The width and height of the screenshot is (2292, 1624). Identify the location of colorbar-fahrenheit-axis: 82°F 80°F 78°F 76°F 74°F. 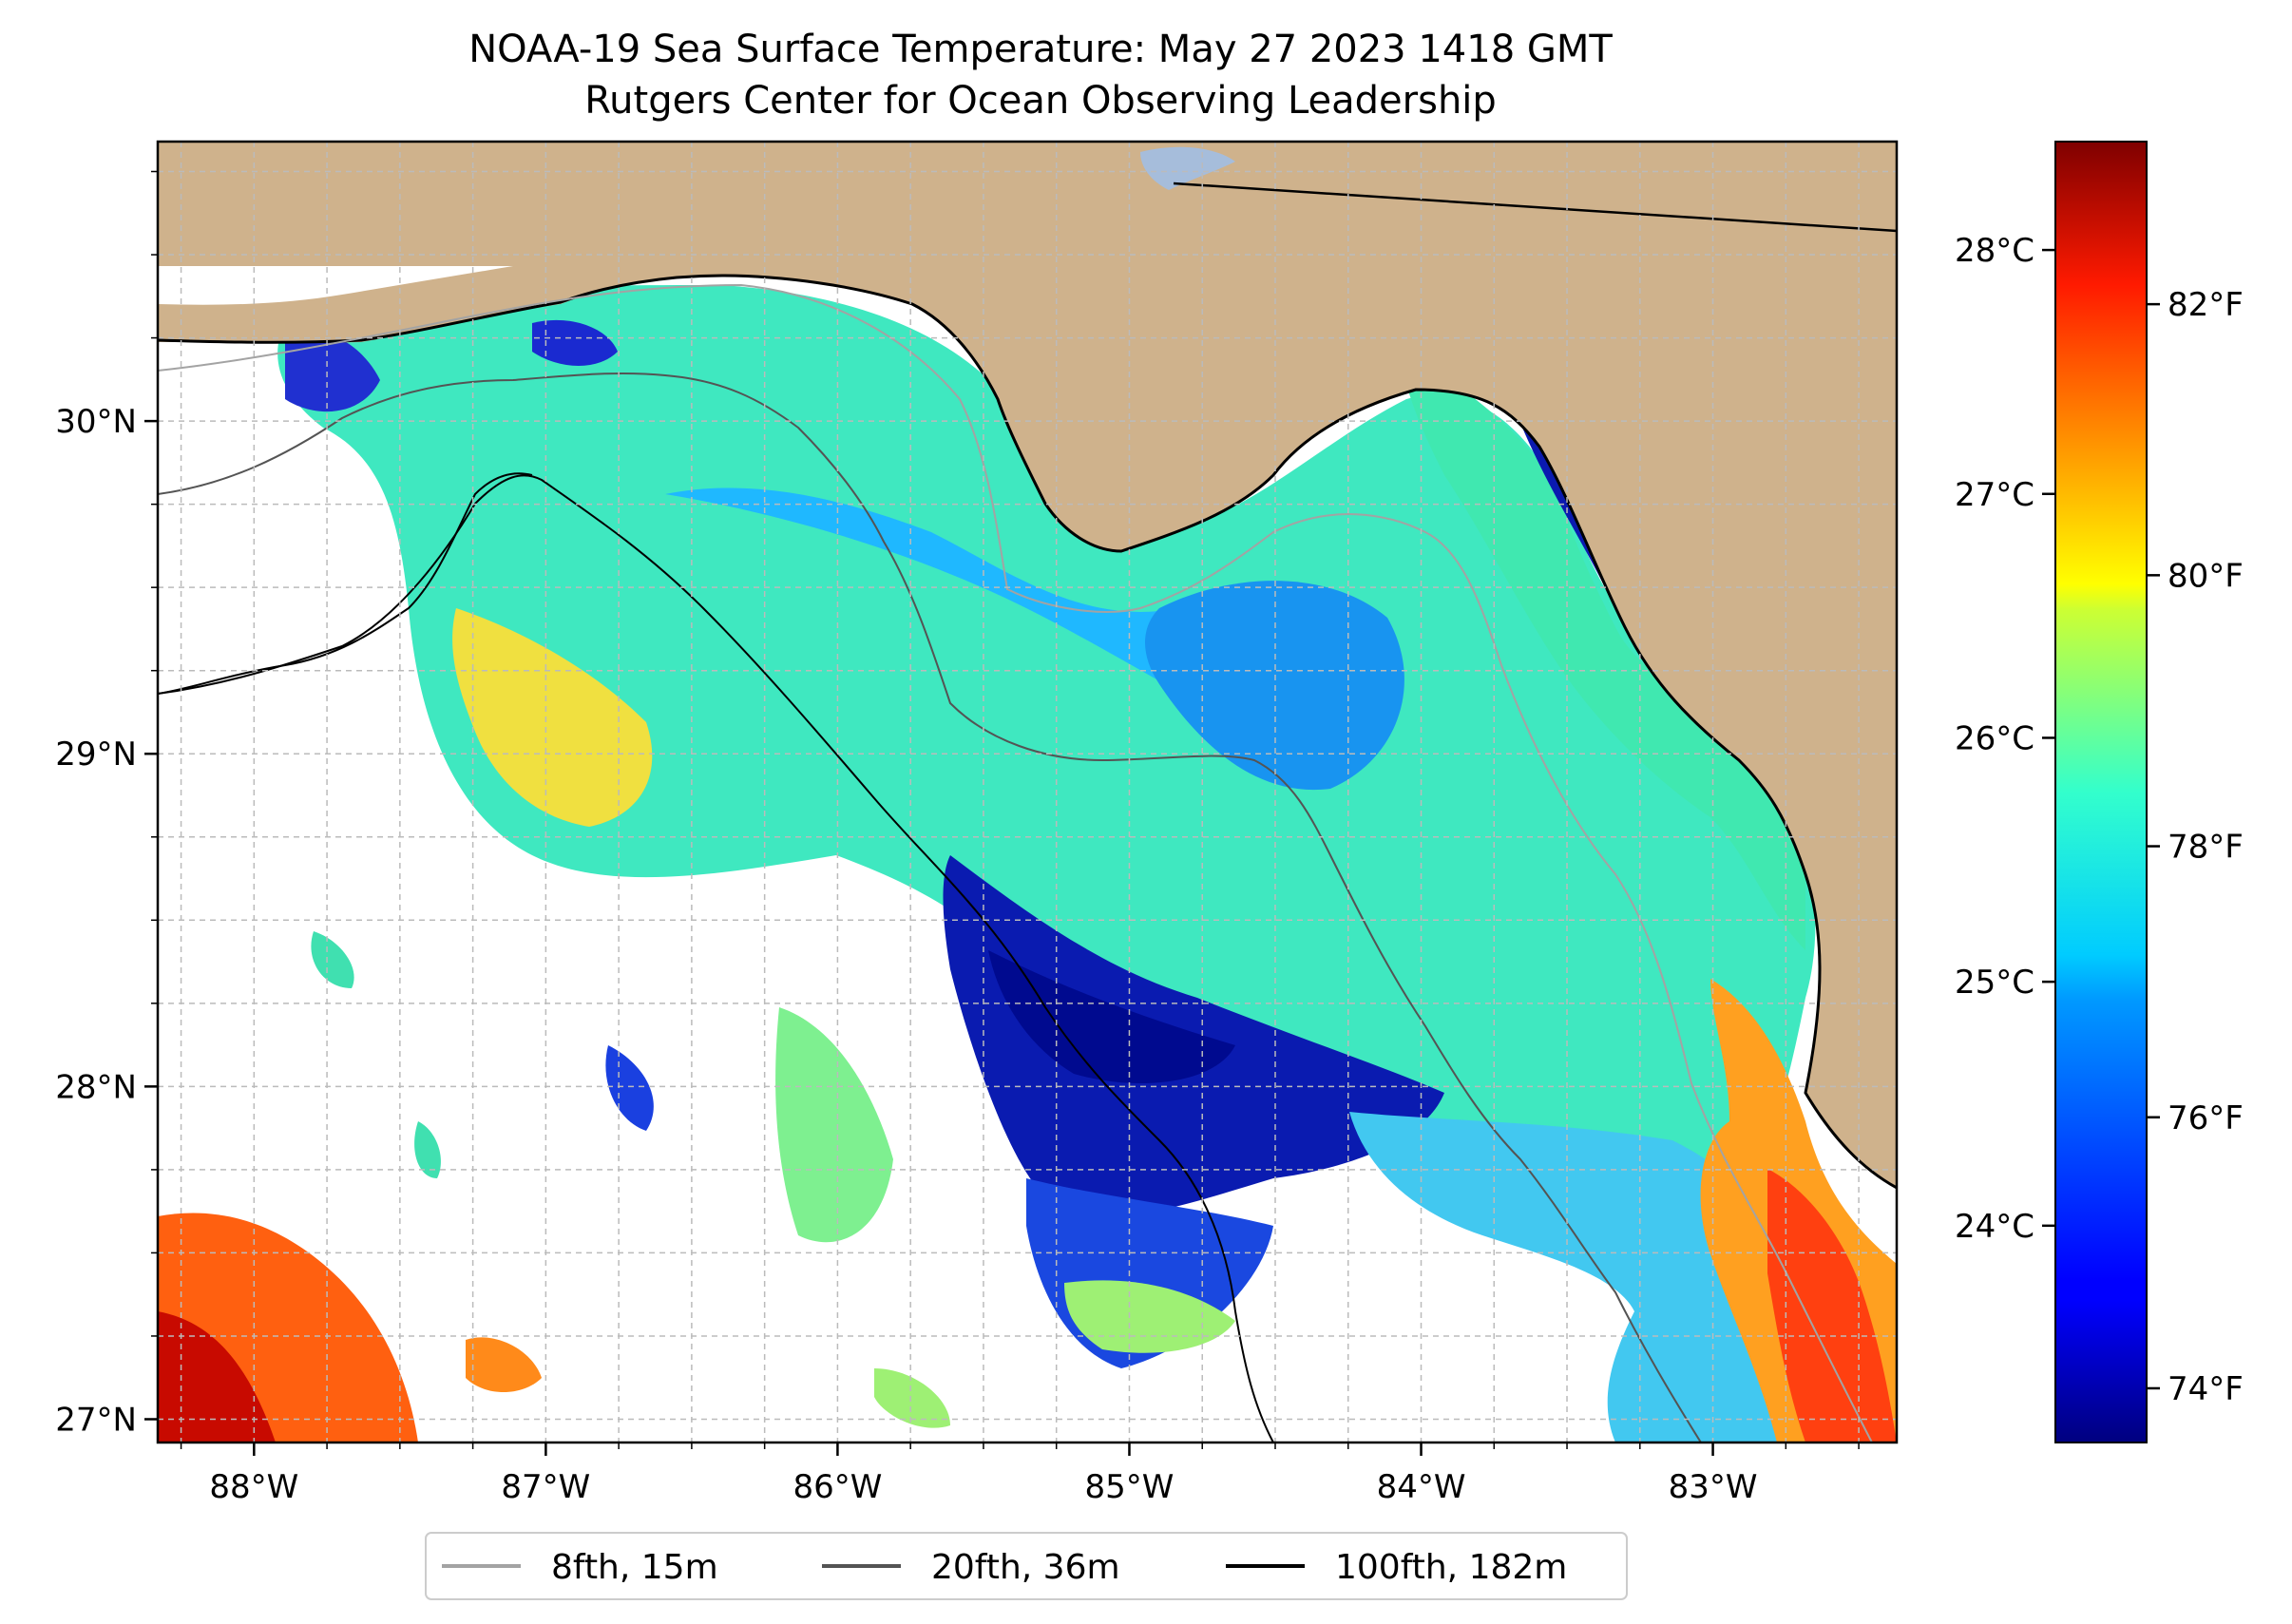
(2195, 847).